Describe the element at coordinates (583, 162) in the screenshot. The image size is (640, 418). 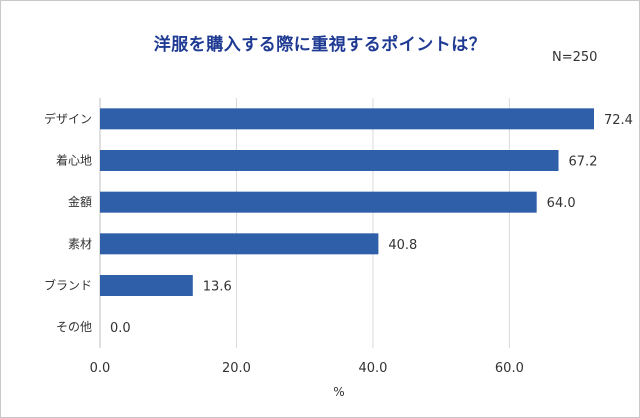
I see `value-label: 67.2` at that location.